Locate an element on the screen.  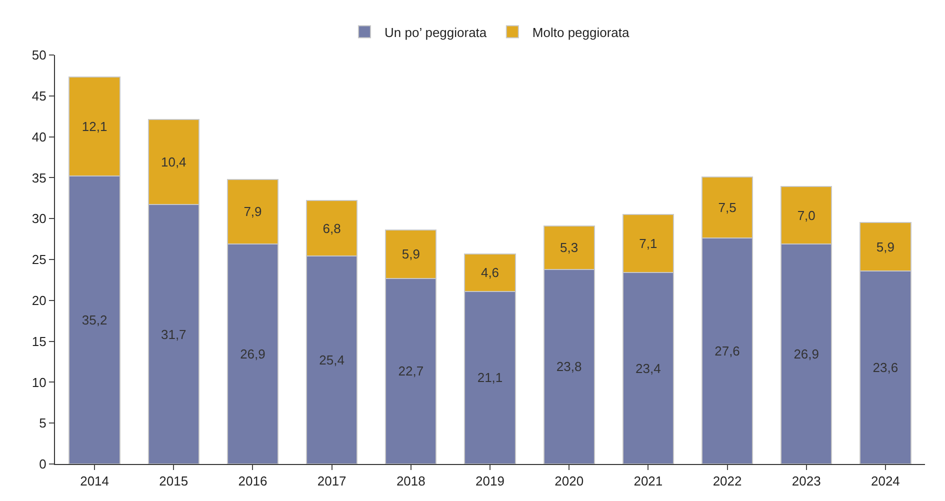
data-label: 35,2 is located at coordinates (95, 320).